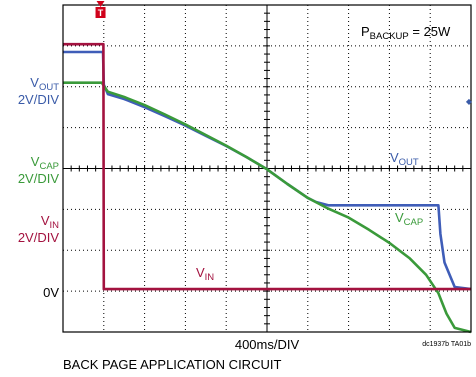 This screenshot has height=377, width=476. What do you see at coordinates (39, 237) in the screenshot?
I see `vin-scale: 2V/DIV` at bounding box center [39, 237].